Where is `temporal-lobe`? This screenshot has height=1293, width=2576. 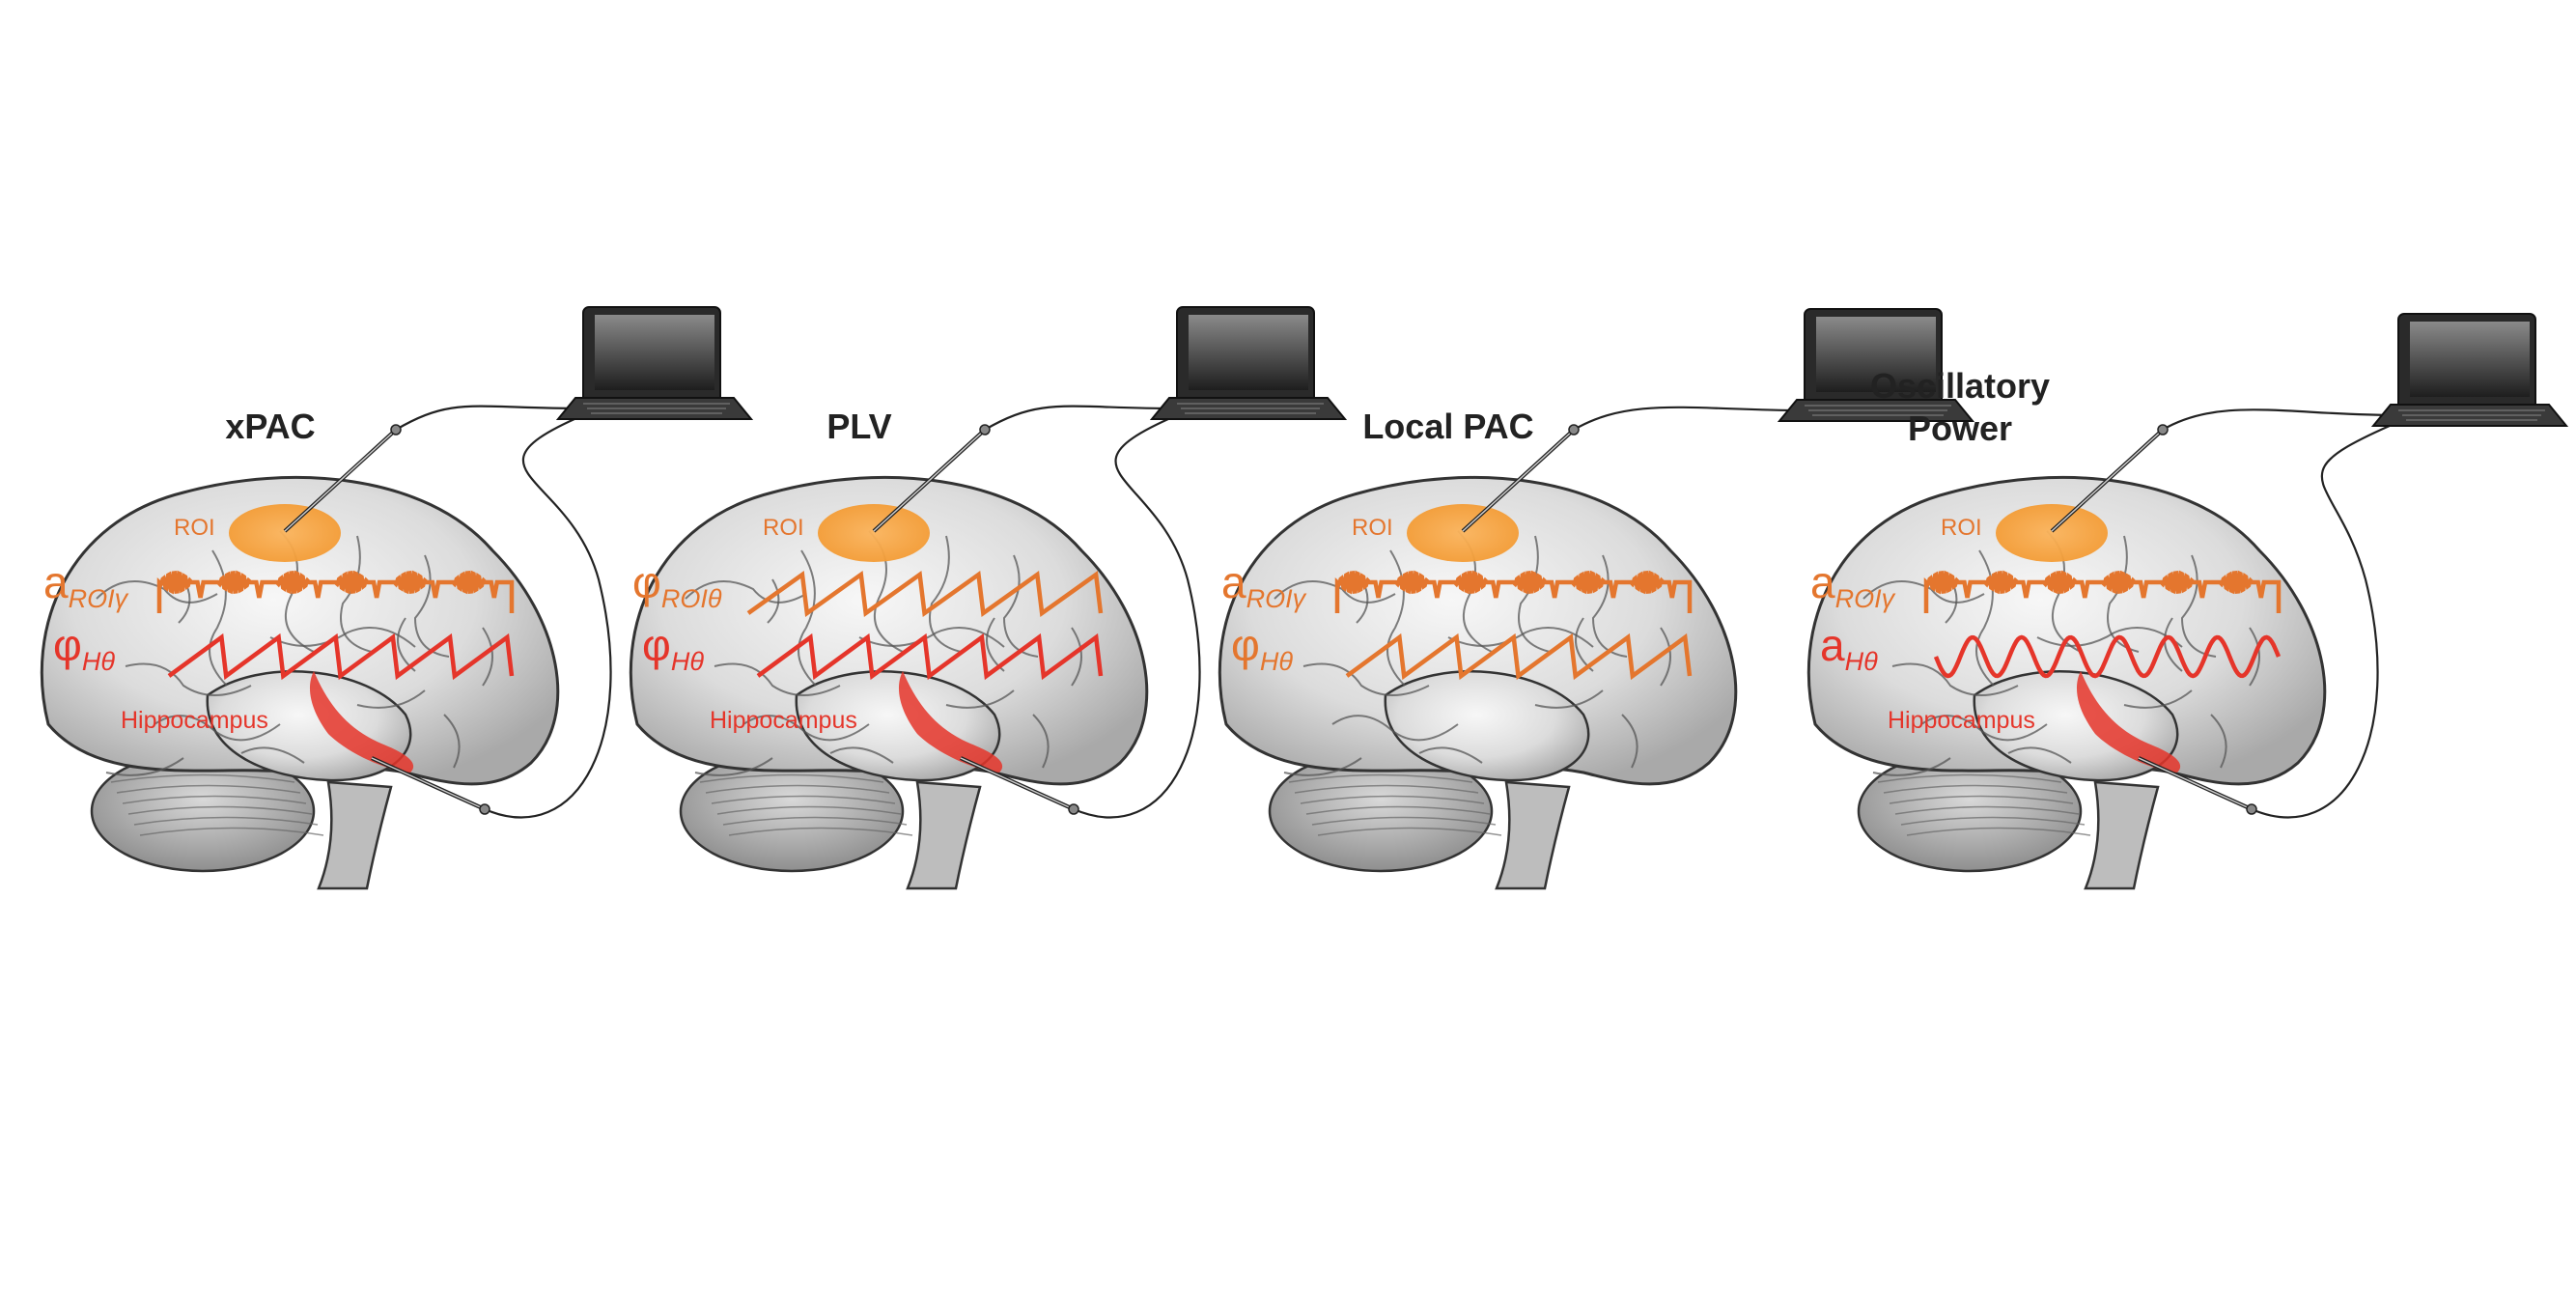 temporal-lobe is located at coordinates (1487, 726).